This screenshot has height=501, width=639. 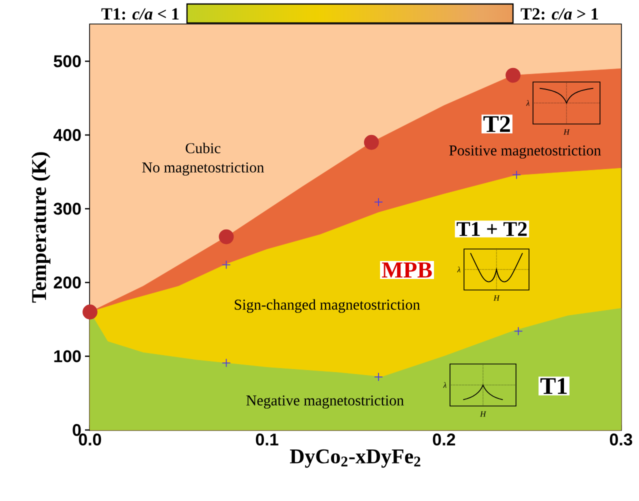 I want to click on annotation: T2, so click(x=496, y=124).